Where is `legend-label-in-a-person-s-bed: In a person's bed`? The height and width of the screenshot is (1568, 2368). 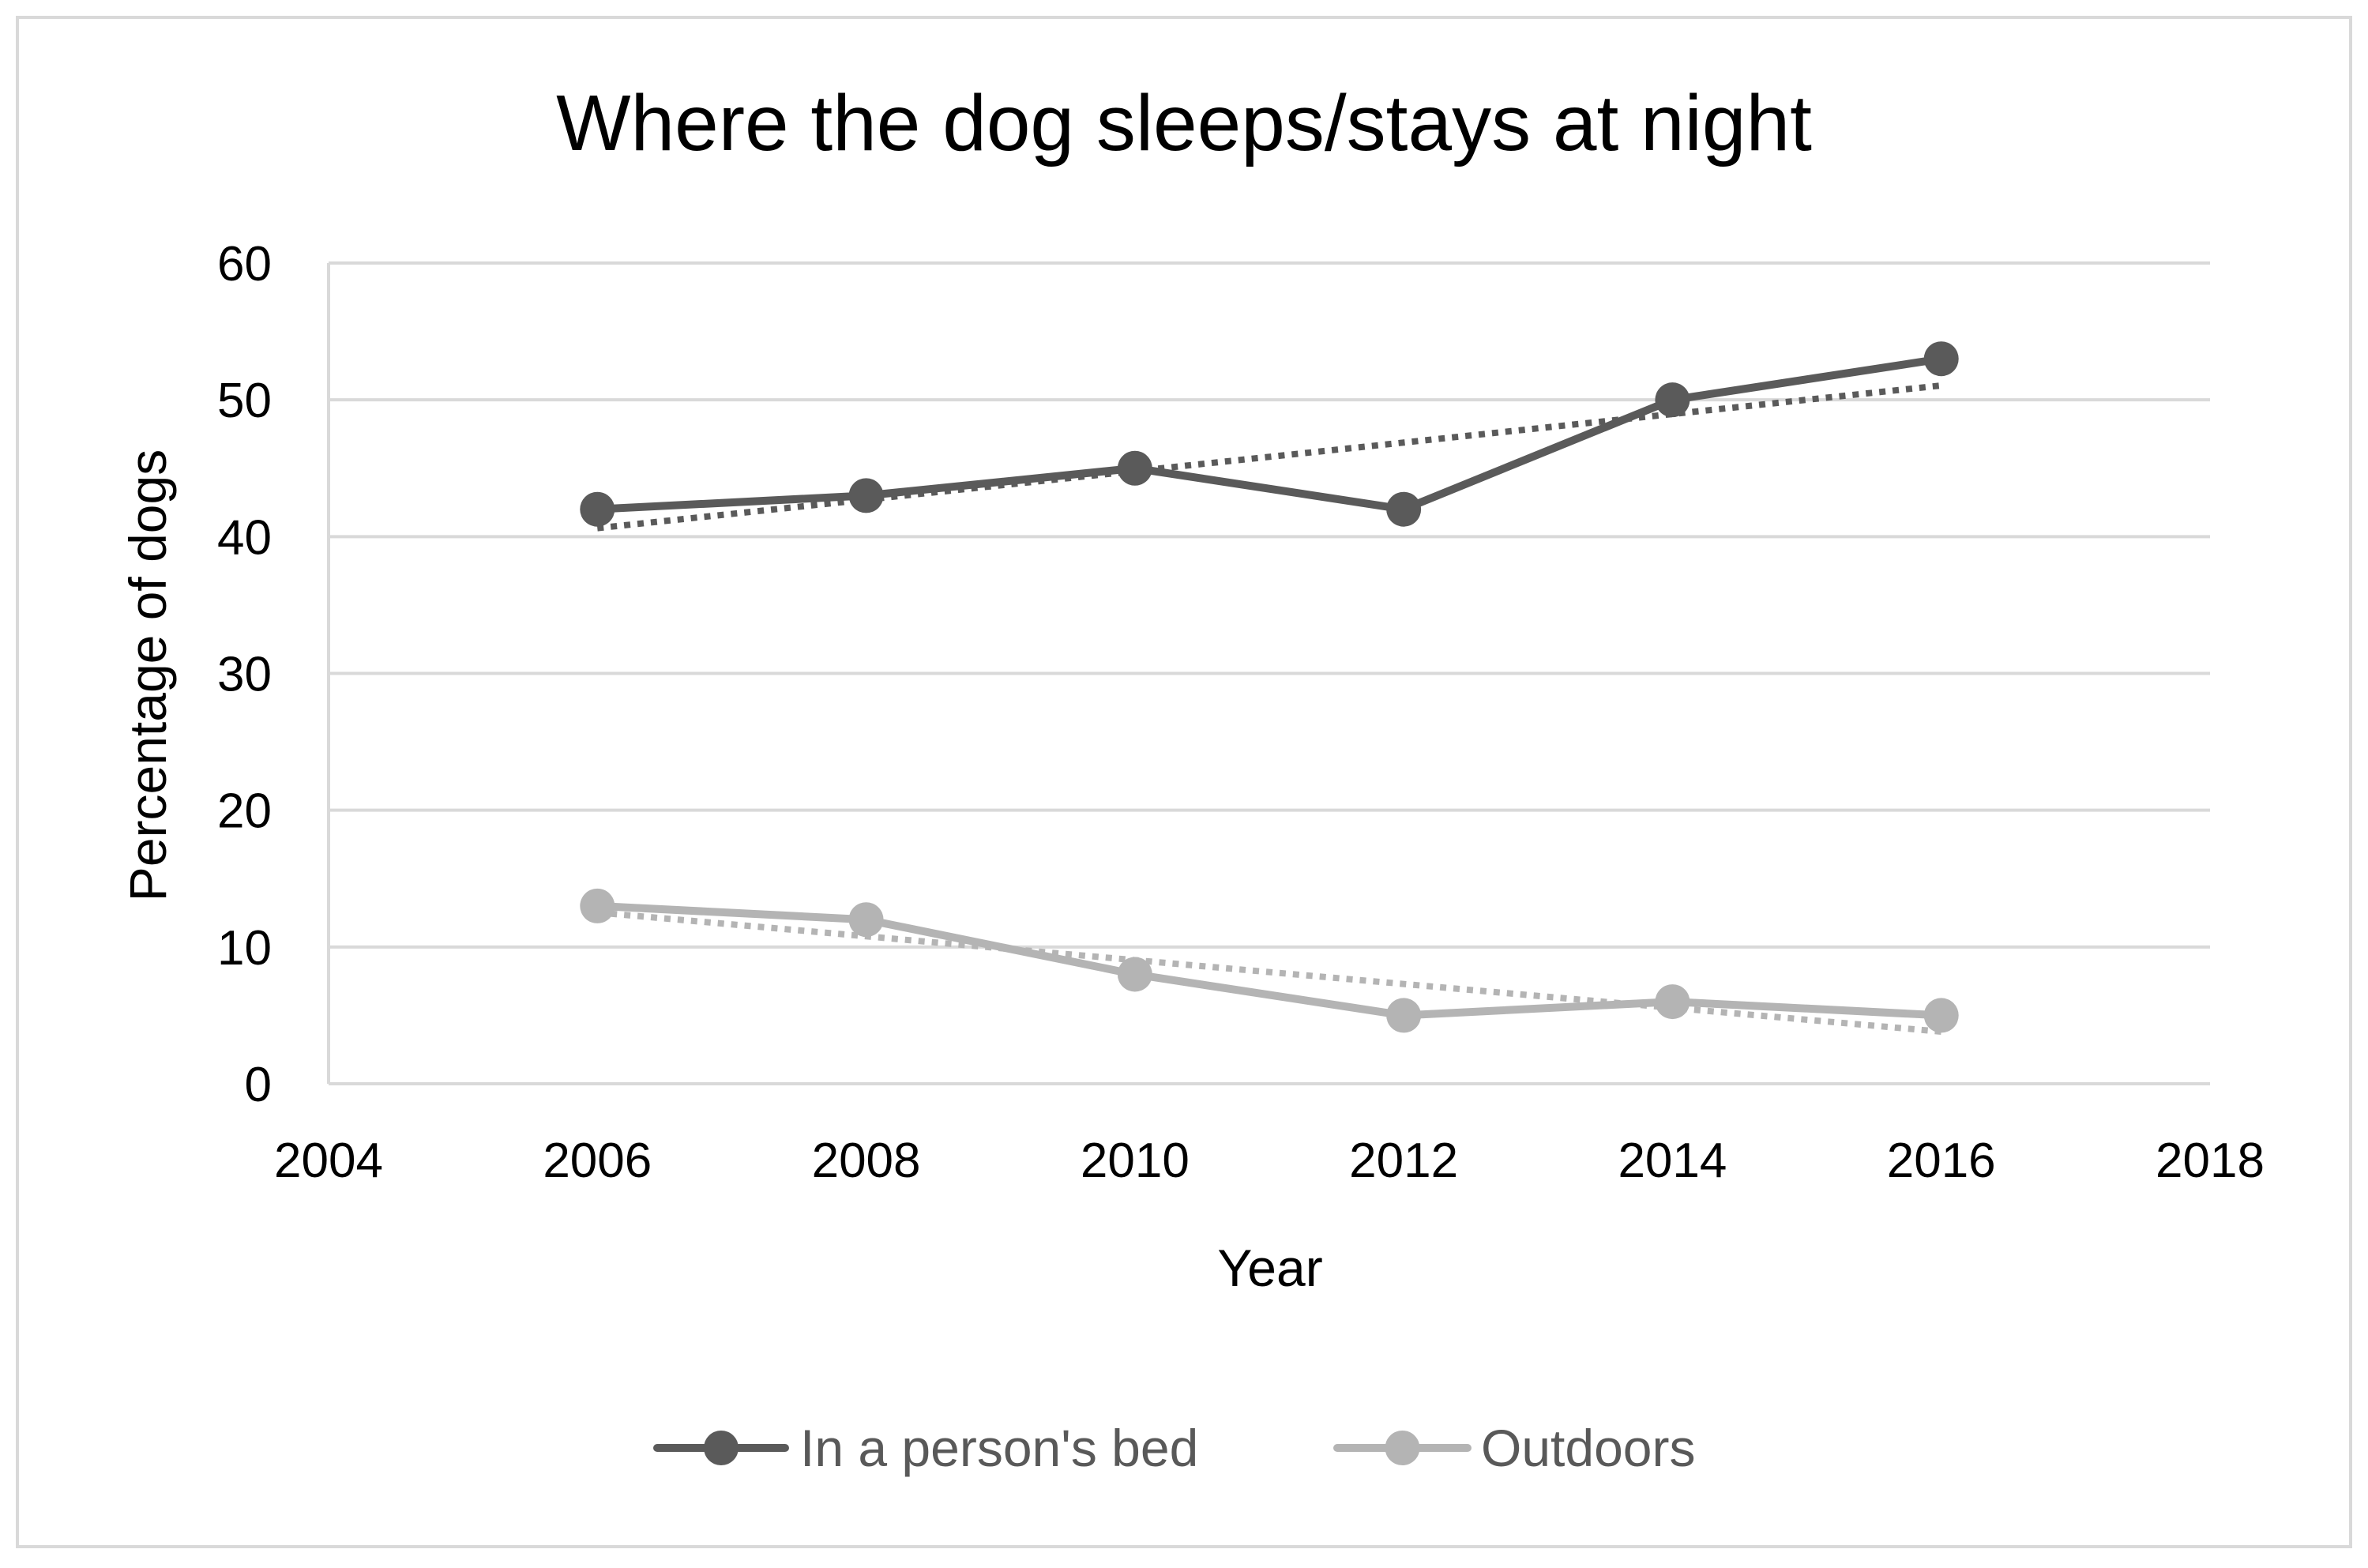 legend-label-in-a-person-s-bed: In a person's bed is located at coordinates (999, 1448).